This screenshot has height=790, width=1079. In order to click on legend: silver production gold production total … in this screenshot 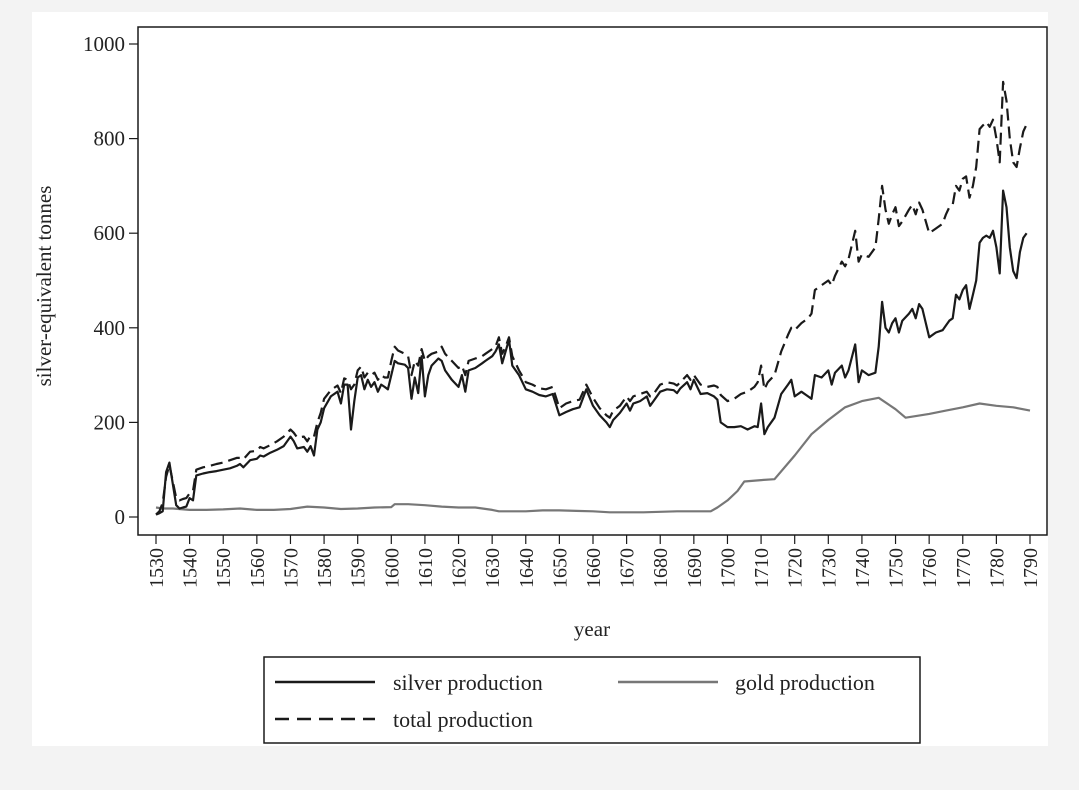, I will do `click(592, 700)`.